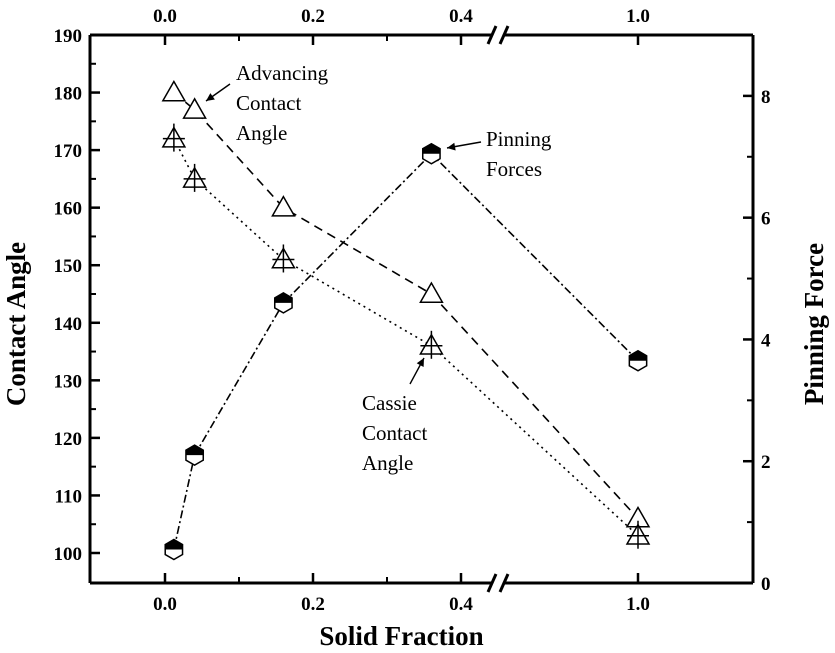  Describe the element at coordinates (68, 36) in the screenshot. I see `y-tick-label: 190` at that location.